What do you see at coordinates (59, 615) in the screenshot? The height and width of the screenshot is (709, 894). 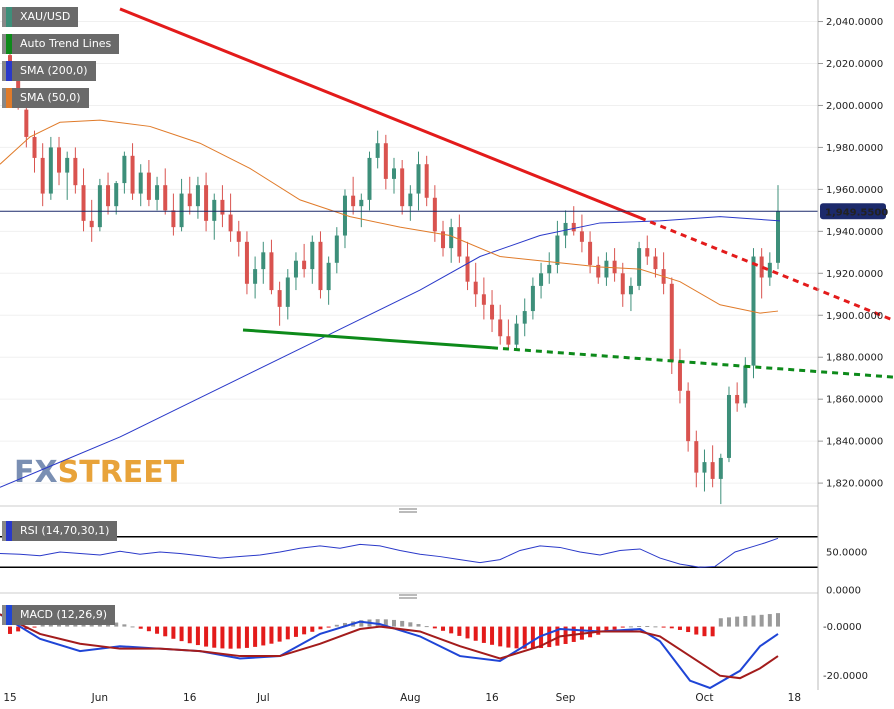 I see `legend-macd: MACD (12,26,9)` at bounding box center [59, 615].